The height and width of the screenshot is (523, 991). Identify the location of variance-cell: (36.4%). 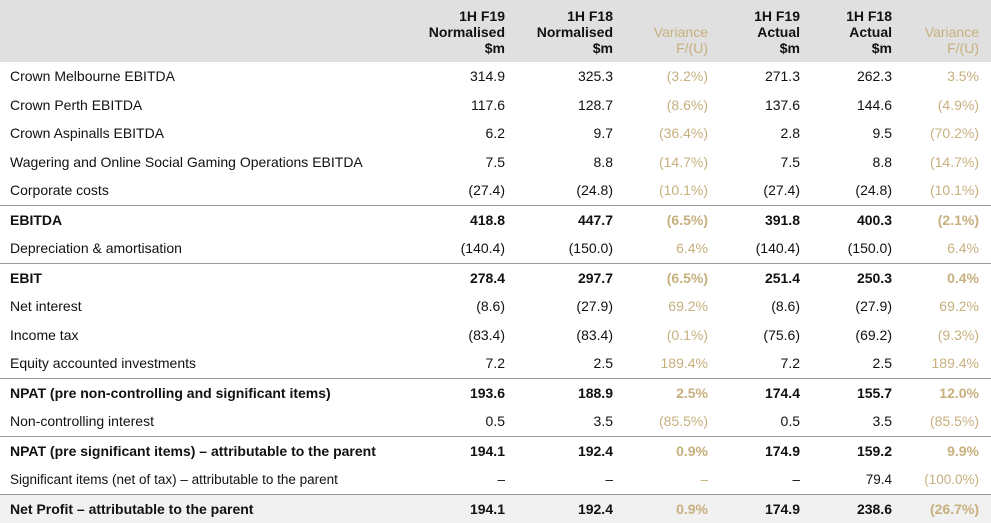
(683, 133).